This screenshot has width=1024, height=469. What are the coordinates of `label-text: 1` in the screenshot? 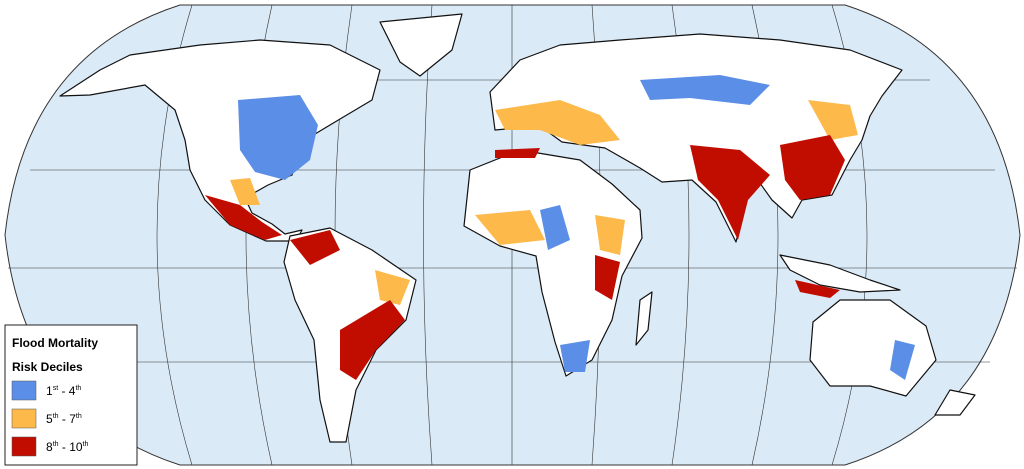 It's located at (49, 391).